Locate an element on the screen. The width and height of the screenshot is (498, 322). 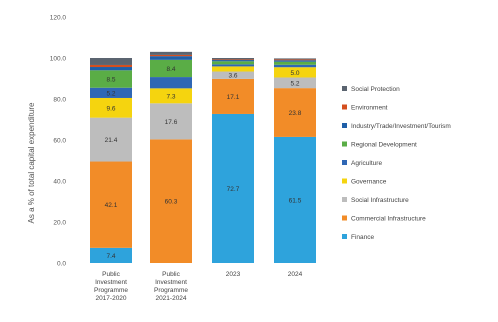
data-label: 17.6 is located at coordinates (171, 122).